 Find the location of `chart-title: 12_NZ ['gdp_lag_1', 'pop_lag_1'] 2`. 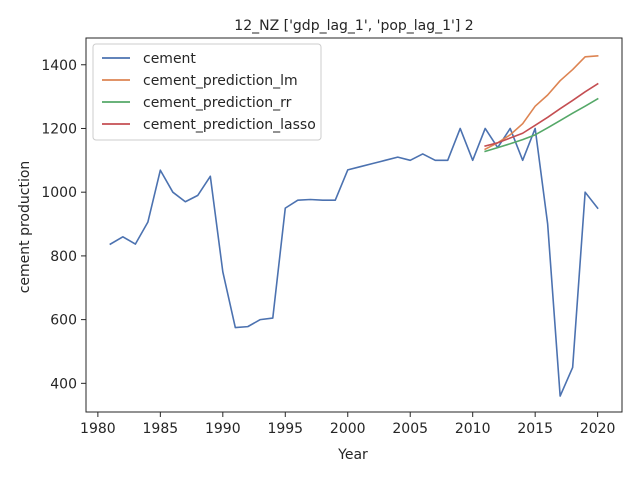

chart-title: 12_NZ ['gdp_lag_1', 'pop_lag_1'] 2 is located at coordinates (353, 26).